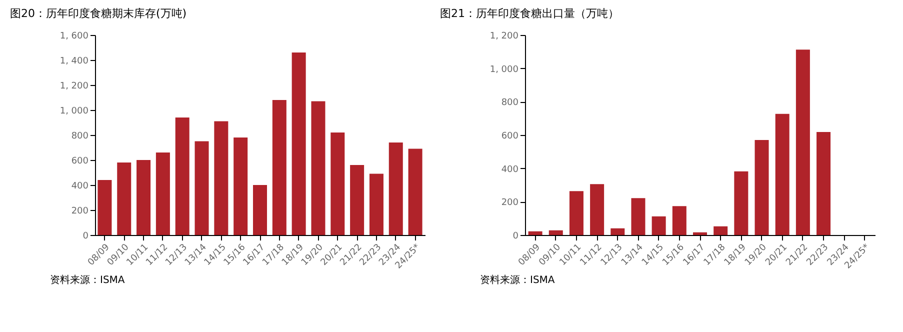 The image size is (903, 332). What do you see at coordinates (529, 13) in the screenshot?
I see `chart-title: 图21：历年印度食糖出口量（万吨）` at bounding box center [529, 13].